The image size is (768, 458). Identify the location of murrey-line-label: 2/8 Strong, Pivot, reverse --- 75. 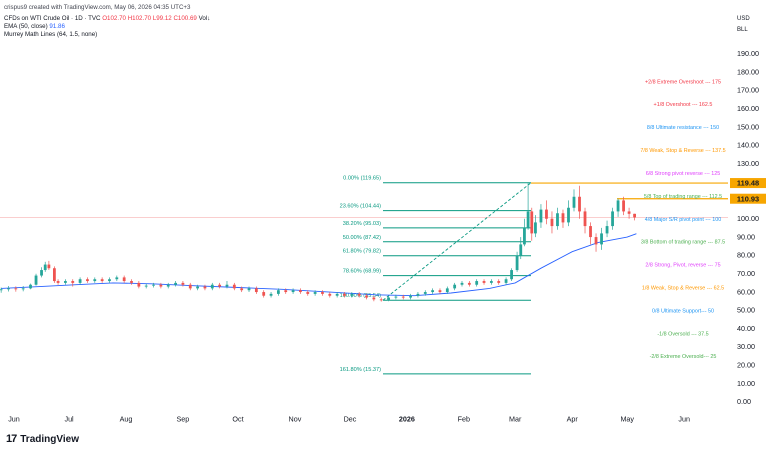
(682, 266).